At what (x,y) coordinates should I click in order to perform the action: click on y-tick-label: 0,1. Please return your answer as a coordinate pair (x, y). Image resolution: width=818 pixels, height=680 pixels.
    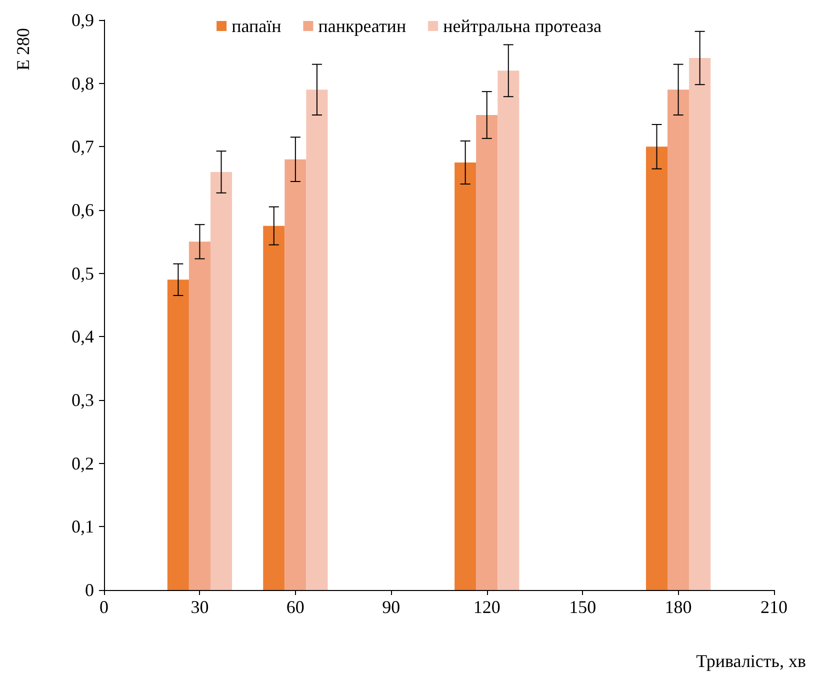
    Looking at the image, I should click on (83, 526).